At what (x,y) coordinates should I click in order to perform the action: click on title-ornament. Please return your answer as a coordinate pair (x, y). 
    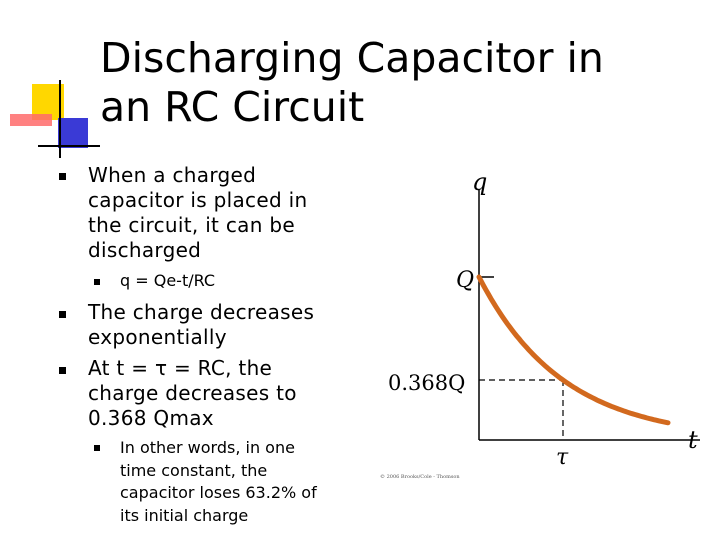
    Looking at the image, I should click on (55, 119).